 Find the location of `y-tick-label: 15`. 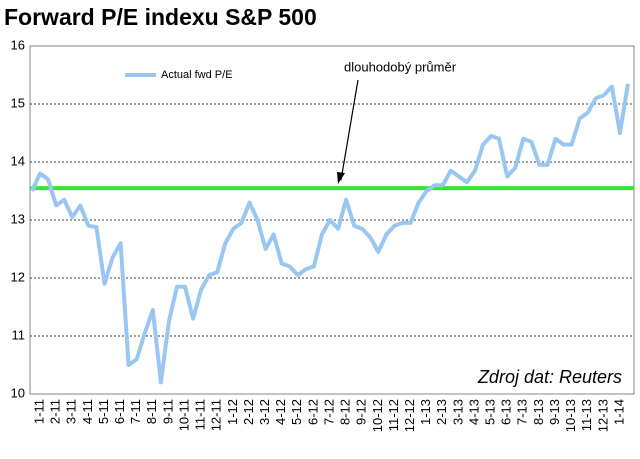

y-tick-label: 15 is located at coordinates (18, 102).